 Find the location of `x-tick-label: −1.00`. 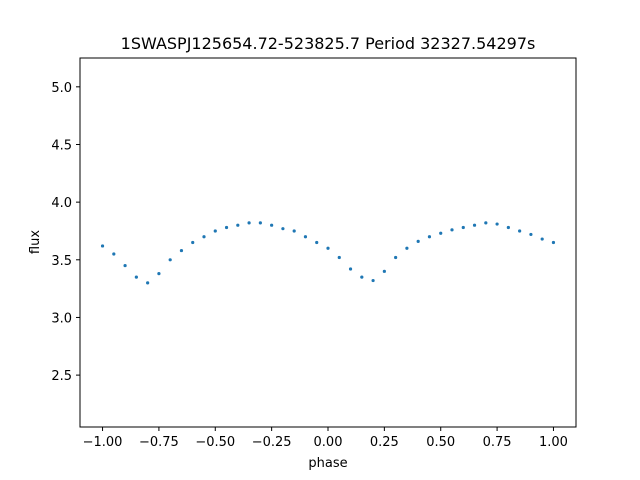

x-tick-label: −1.00 is located at coordinates (103, 442).